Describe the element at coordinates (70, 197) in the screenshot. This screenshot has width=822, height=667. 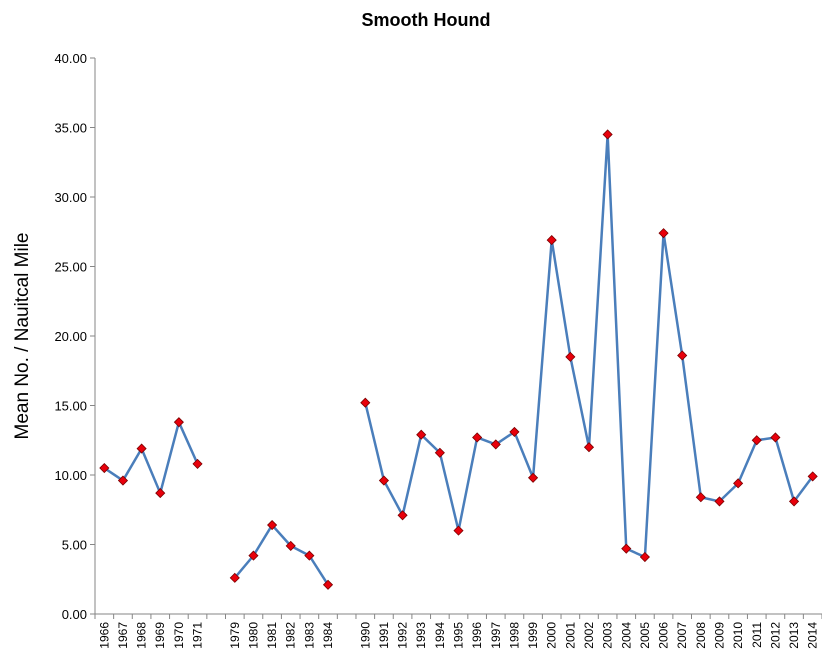
I see `y-tick-label: 30.00` at that location.